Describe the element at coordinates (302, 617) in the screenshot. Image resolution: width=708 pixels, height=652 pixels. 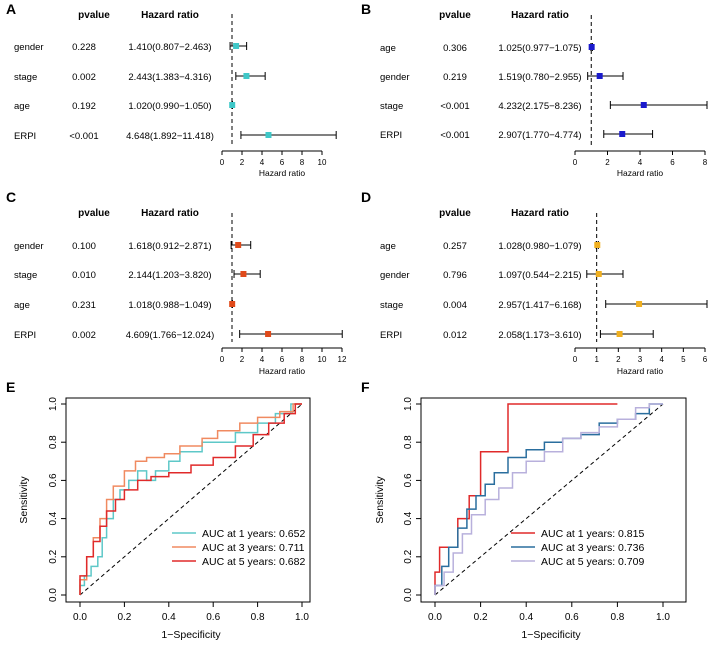
I see `x-tick-label: 1.0` at that location.